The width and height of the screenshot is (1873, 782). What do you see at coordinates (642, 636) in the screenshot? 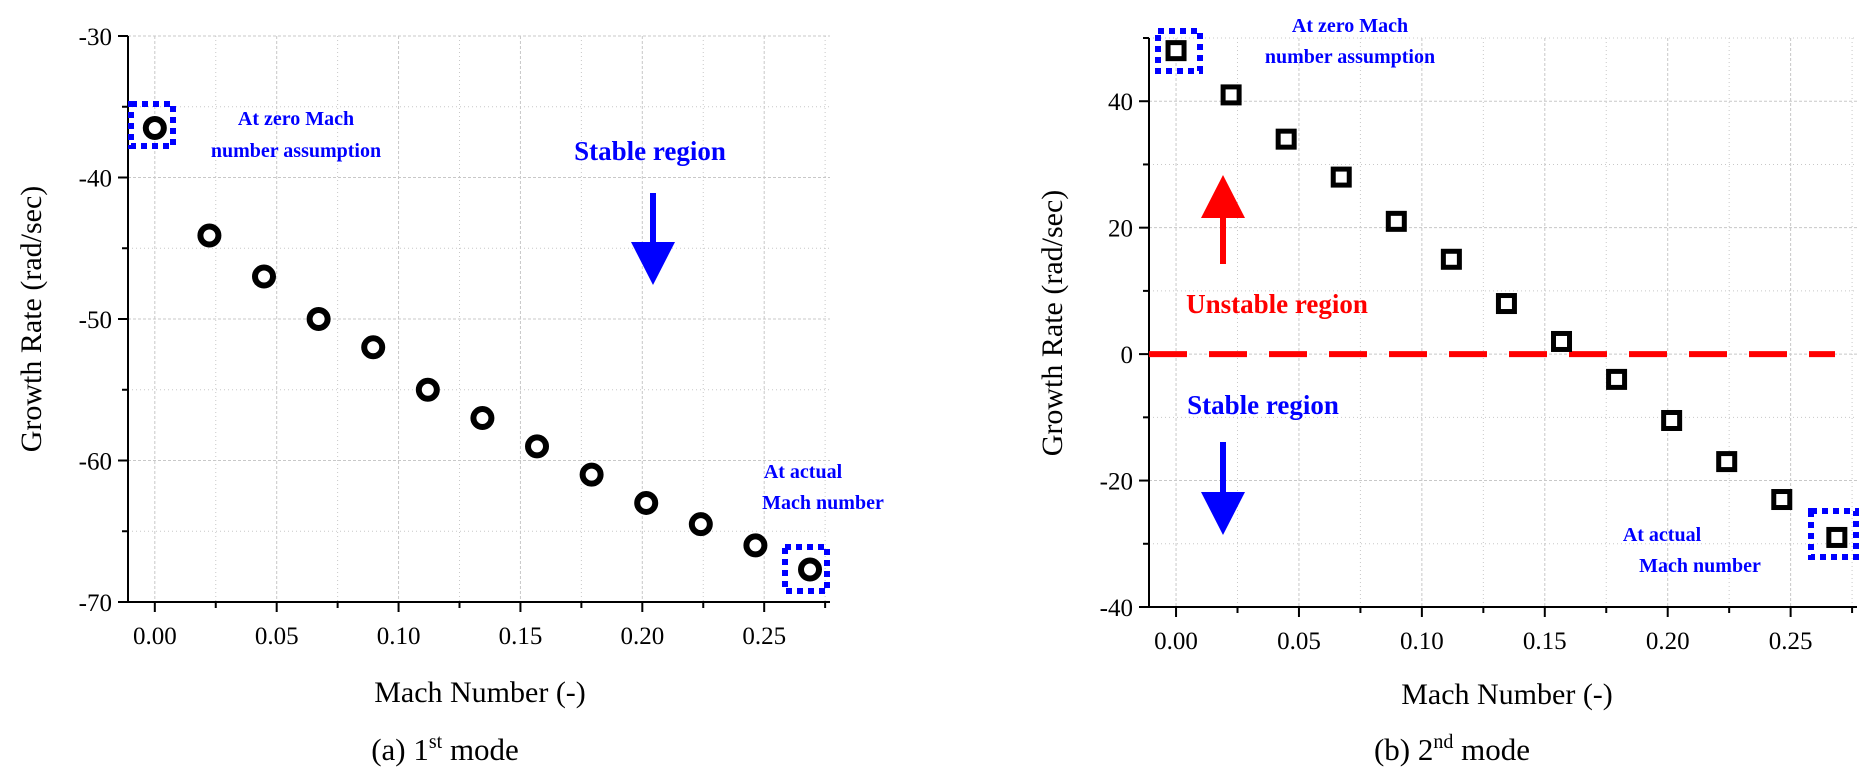
I see `panel-a-x-tick-label: 0.20` at bounding box center [642, 636].